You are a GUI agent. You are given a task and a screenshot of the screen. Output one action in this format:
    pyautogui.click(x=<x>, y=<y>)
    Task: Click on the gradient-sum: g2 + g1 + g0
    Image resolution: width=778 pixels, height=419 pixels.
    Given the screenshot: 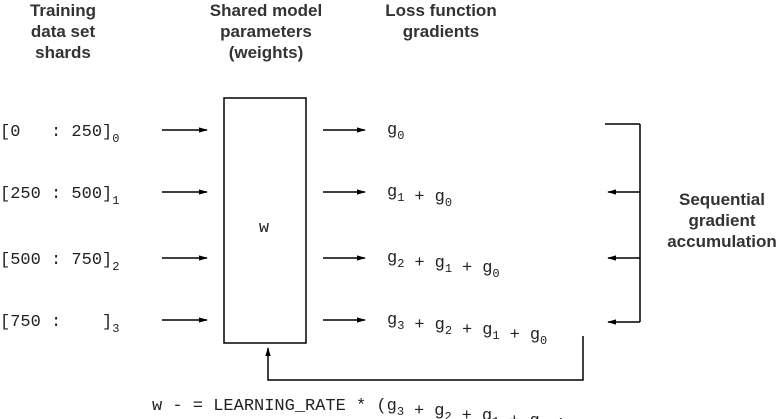 What is the action you would take?
    pyautogui.click(x=443, y=265)
    